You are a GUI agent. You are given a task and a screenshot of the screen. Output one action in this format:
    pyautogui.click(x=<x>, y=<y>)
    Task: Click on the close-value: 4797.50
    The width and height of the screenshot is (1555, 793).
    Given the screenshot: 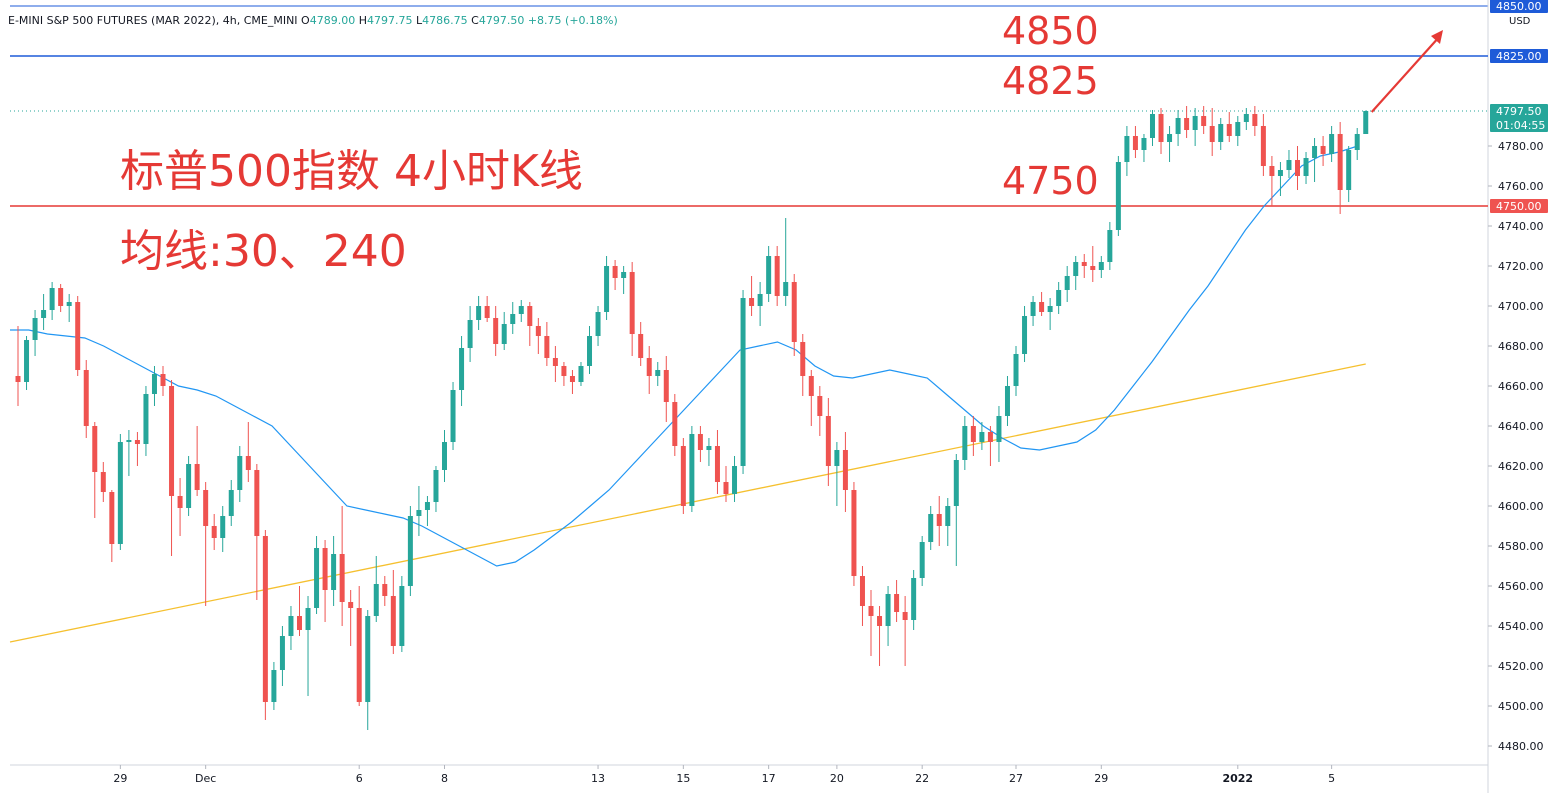 What is the action you would take?
    pyautogui.click(x=501, y=20)
    